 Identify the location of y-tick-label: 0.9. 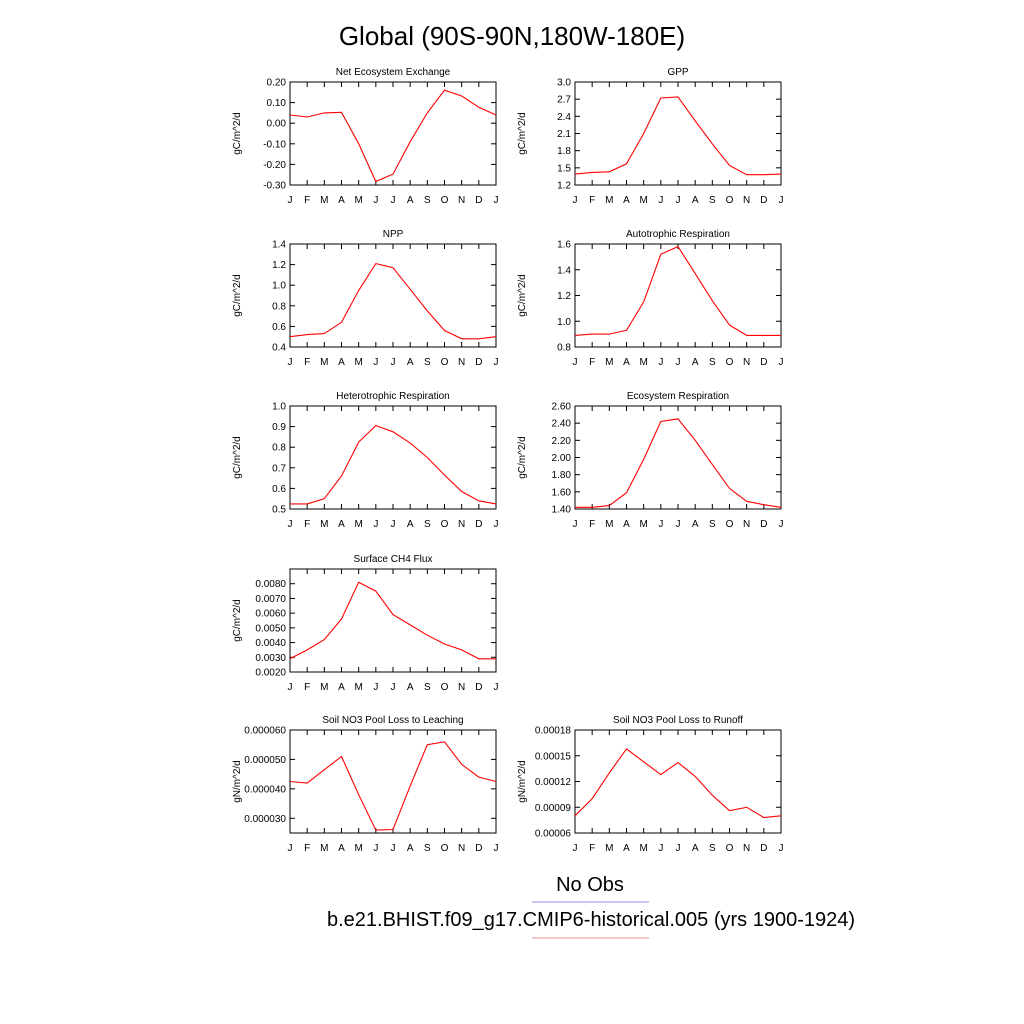
(279, 427).